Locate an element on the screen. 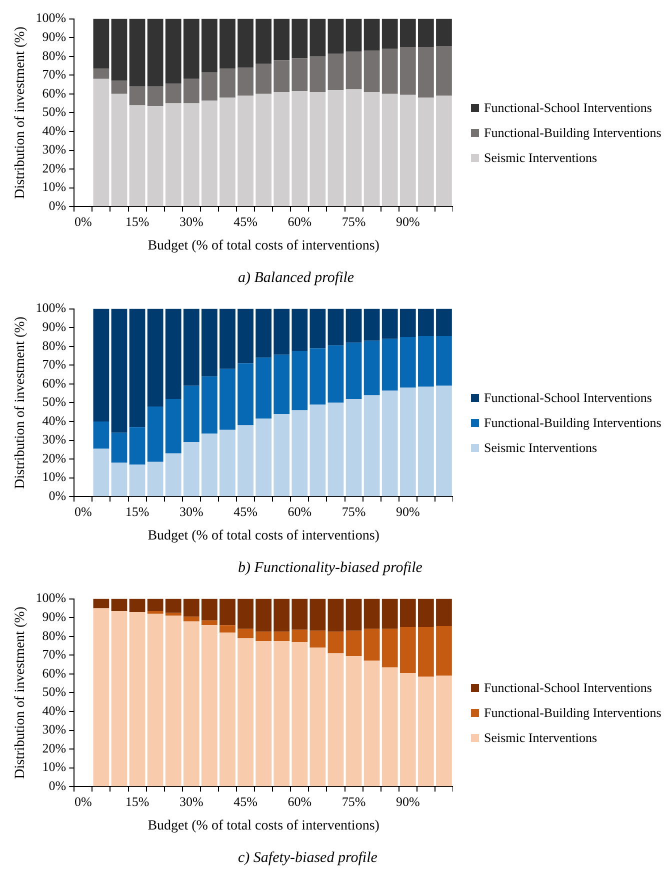 Image resolution: width=671 pixels, height=881 pixels. y-tick-label: 70% is located at coordinates (54, 654).